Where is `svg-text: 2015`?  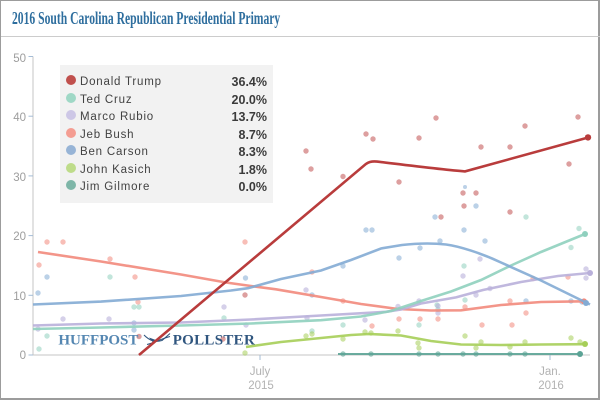
svg-text: 2015 is located at coordinates (261, 386).